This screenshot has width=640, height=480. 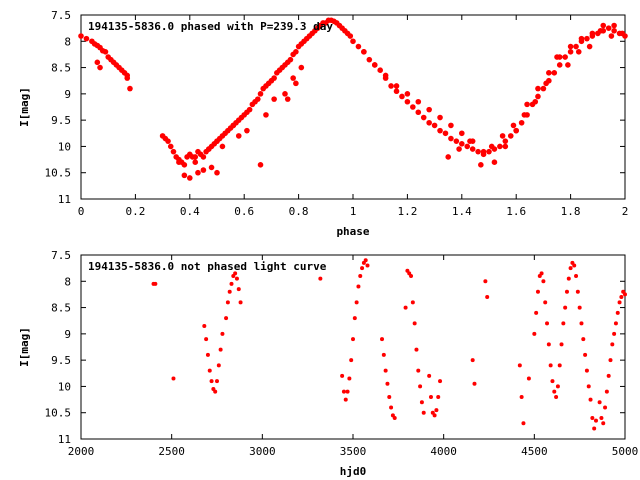 I want to click on x-tick-label: 1.4, so click(x=462, y=211).